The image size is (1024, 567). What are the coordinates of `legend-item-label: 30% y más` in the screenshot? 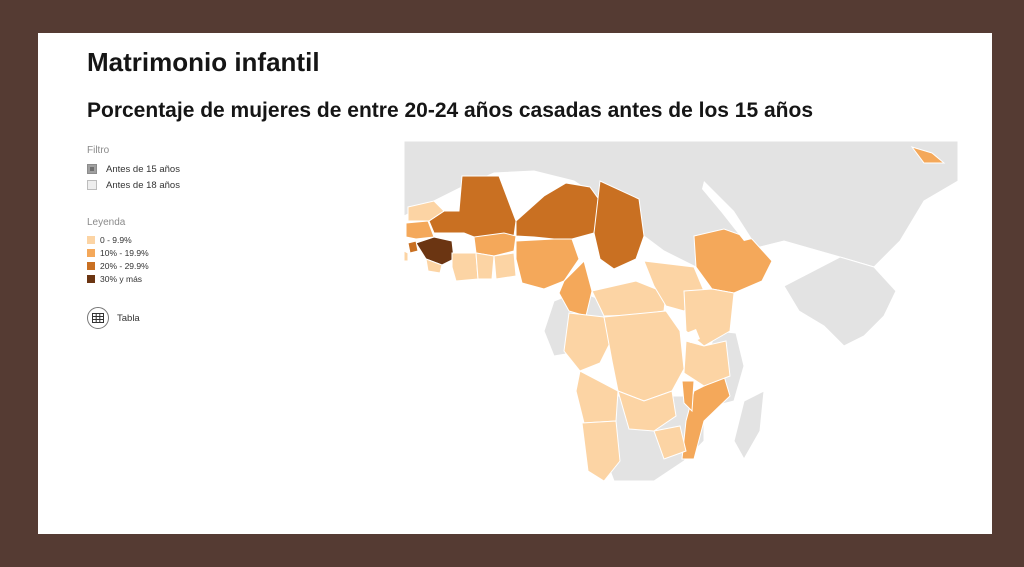 It's located at (121, 278).